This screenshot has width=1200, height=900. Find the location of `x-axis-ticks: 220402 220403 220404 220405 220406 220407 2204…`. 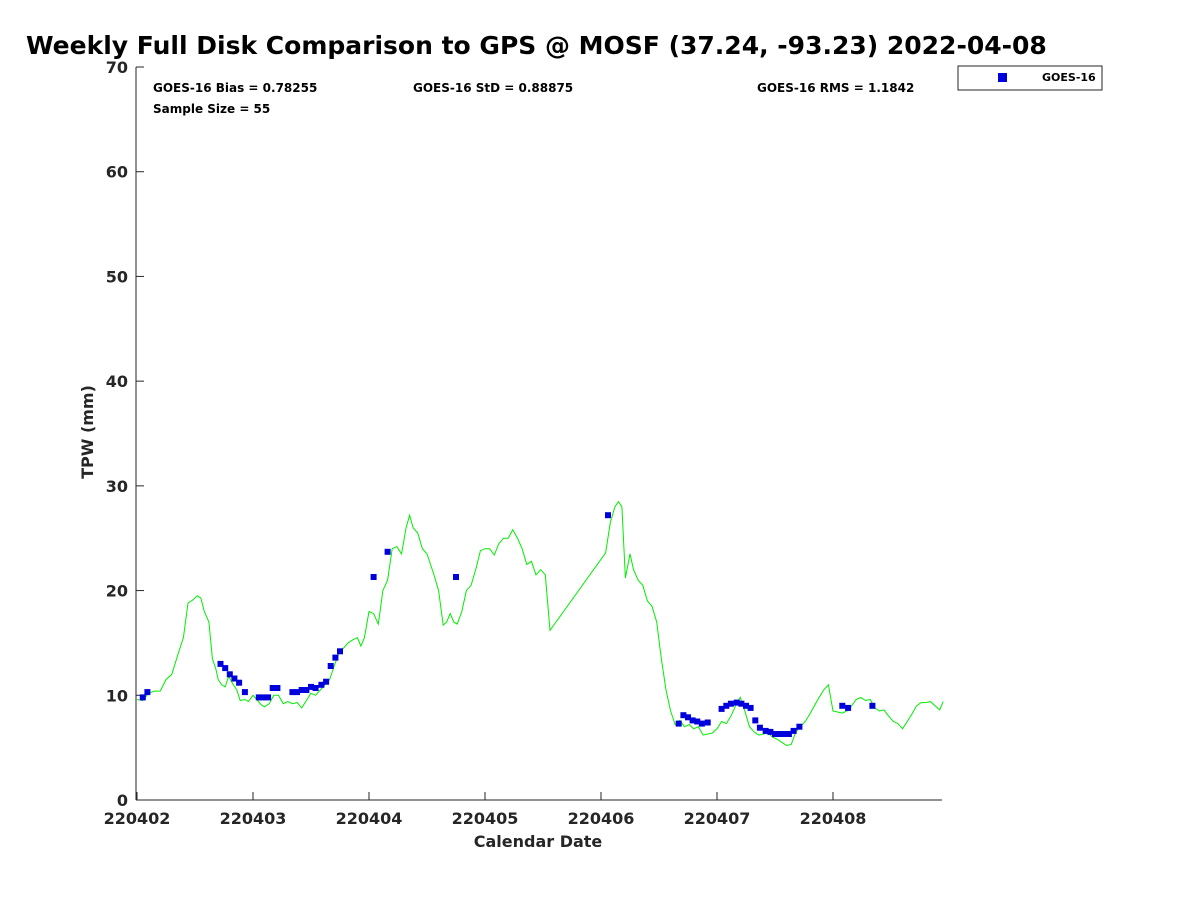

x-axis-ticks: 220402 220403 220404 220405 220406 220407 2204… is located at coordinates (485, 810).